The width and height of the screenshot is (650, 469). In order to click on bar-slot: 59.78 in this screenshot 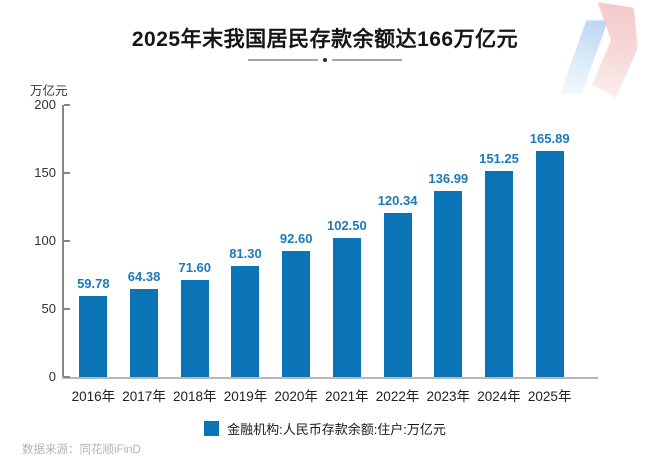, I will do `click(93, 241)`.